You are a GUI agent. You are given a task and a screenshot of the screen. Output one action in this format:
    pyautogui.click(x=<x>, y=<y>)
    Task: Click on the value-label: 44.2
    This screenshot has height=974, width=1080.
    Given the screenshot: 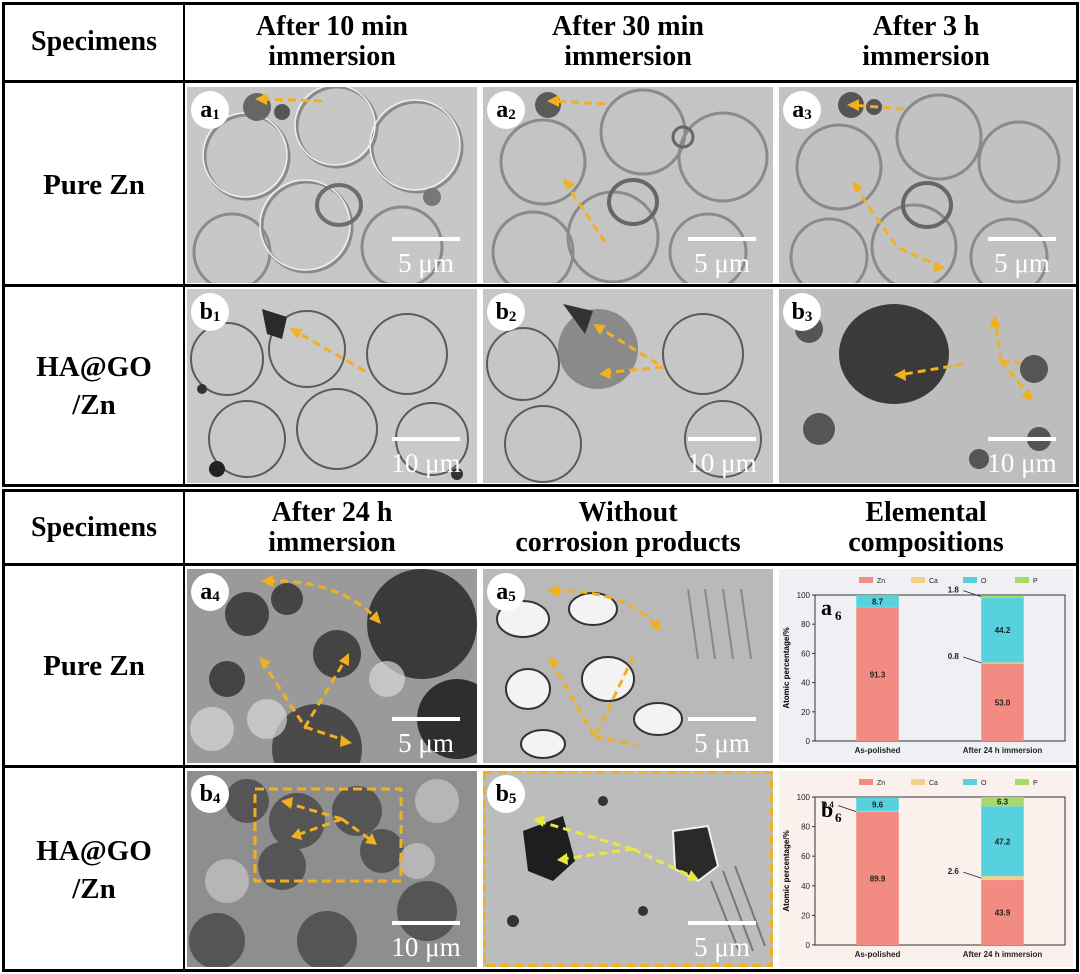 What is the action you would take?
    pyautogui.click(x=1003, y=630)
    